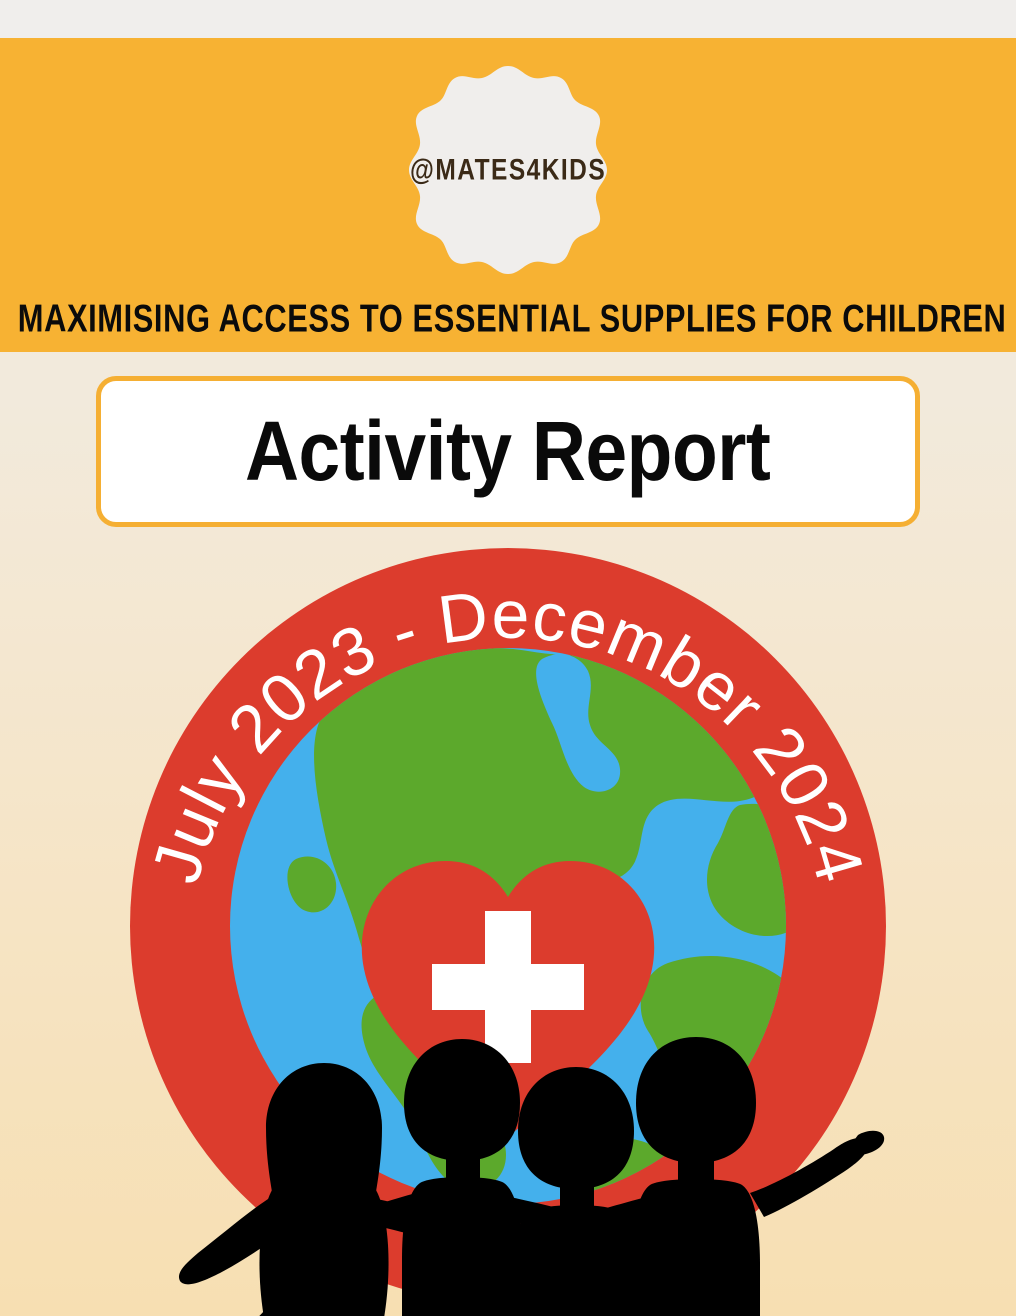  Describe the element at coordinates (508, 987) in the screenshot. I see `medical-cross-icon` at that location.